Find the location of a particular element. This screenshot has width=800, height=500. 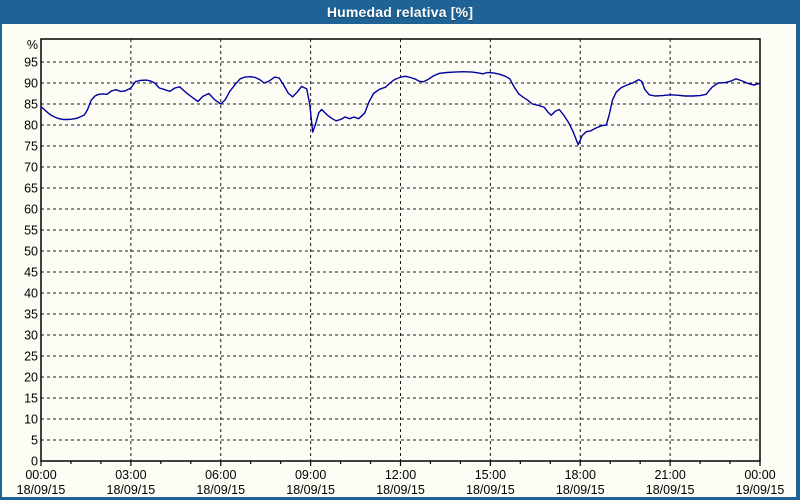

y-tick-label: 20 is located at coordinates (31, 378).